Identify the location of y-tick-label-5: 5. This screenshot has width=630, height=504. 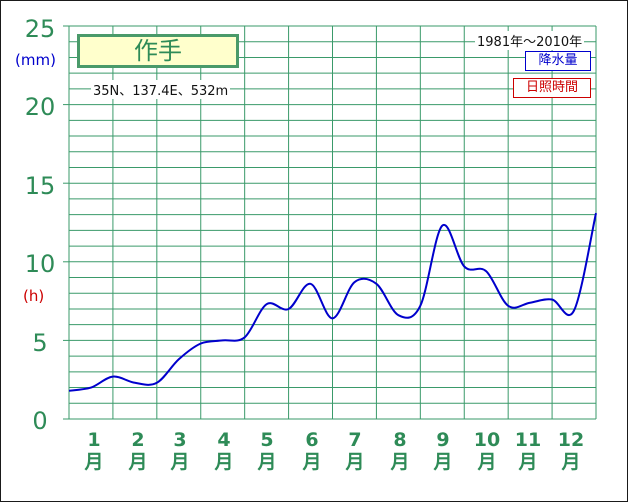
(40, 343).